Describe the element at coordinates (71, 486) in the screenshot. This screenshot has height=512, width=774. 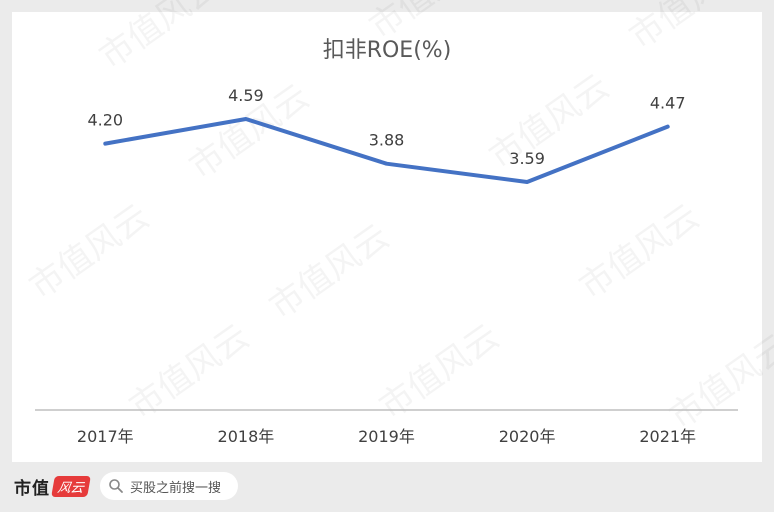
I see `brand-badge: 风云` at that location.